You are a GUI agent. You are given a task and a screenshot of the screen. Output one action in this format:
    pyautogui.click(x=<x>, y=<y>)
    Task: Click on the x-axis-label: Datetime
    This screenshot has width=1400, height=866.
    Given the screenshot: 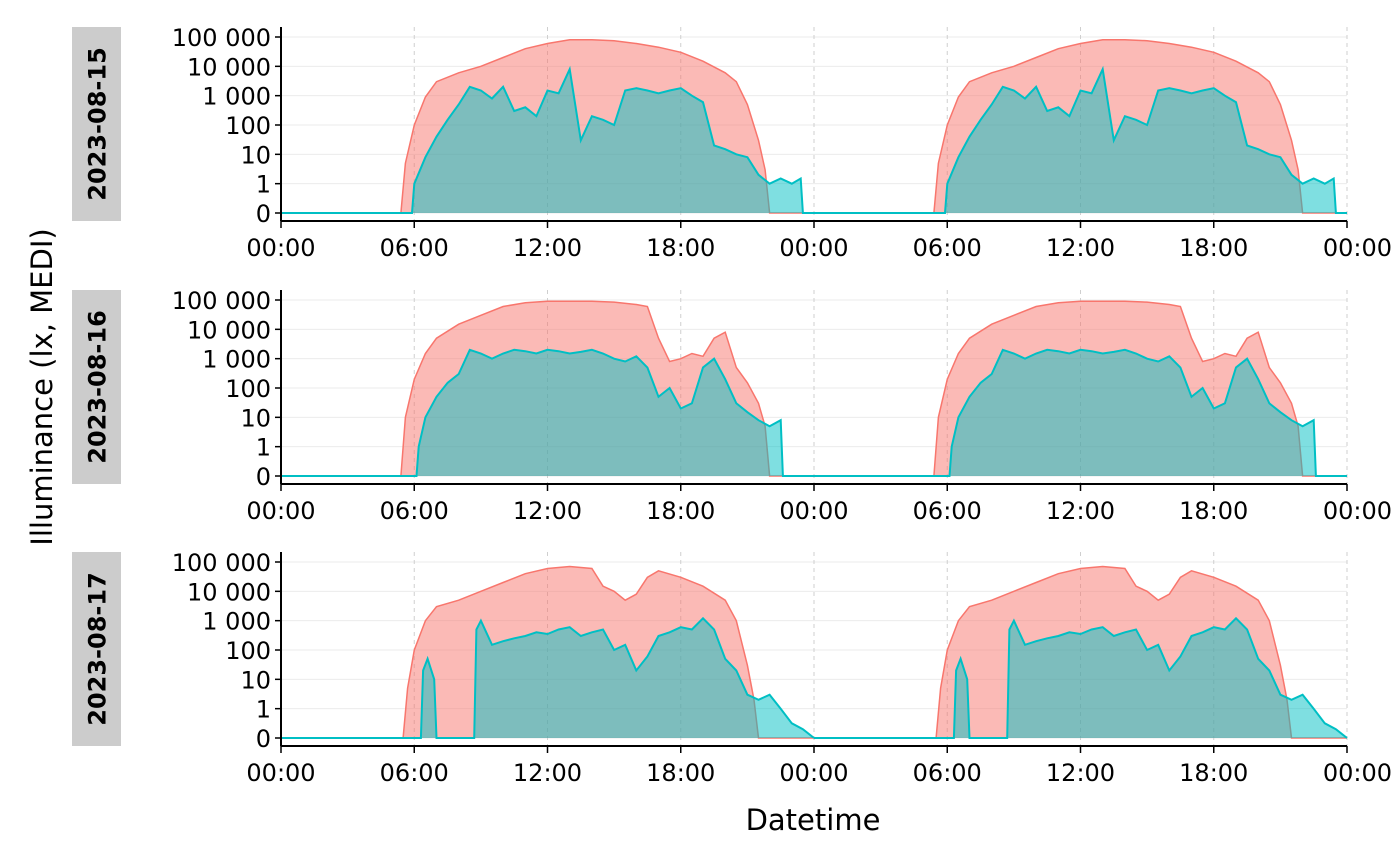 What is the action you would take?
    pyautogui.click(x=813, y=820)
    